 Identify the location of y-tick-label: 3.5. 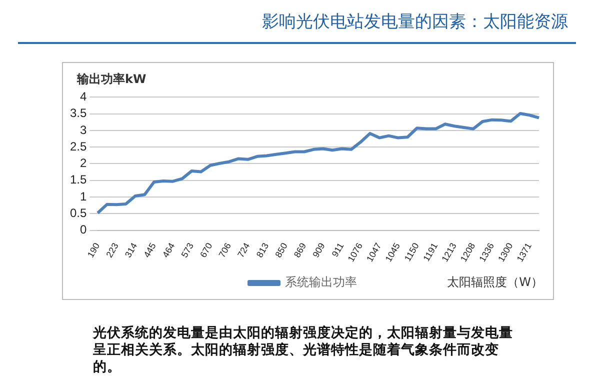
(78, 113).